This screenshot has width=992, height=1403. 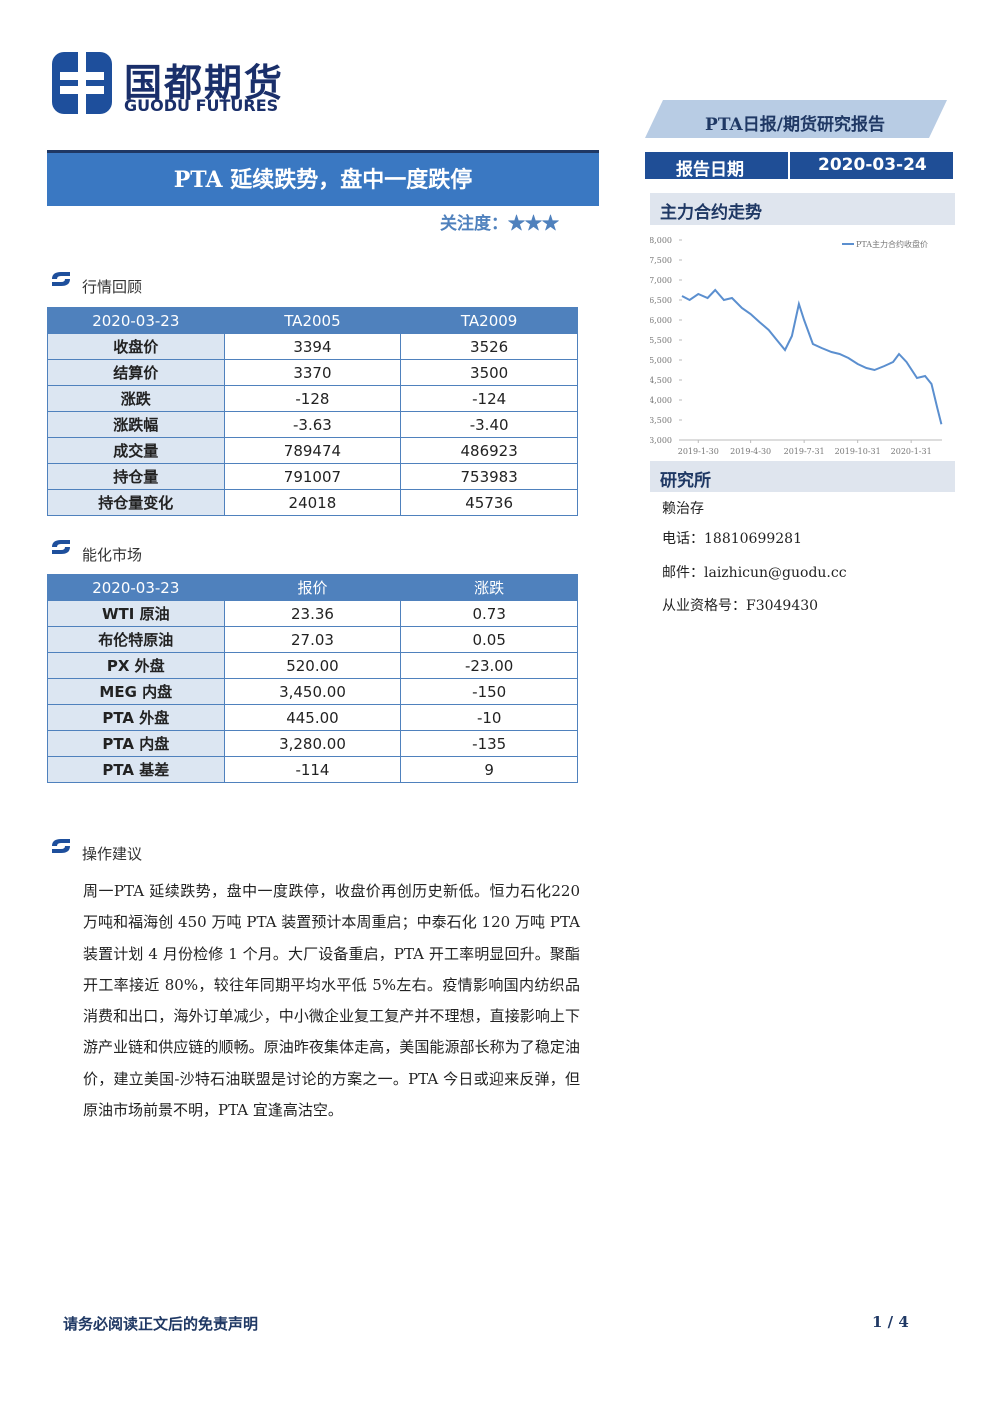 I want to click on cell: 23.36, so click(x=312, y=613).